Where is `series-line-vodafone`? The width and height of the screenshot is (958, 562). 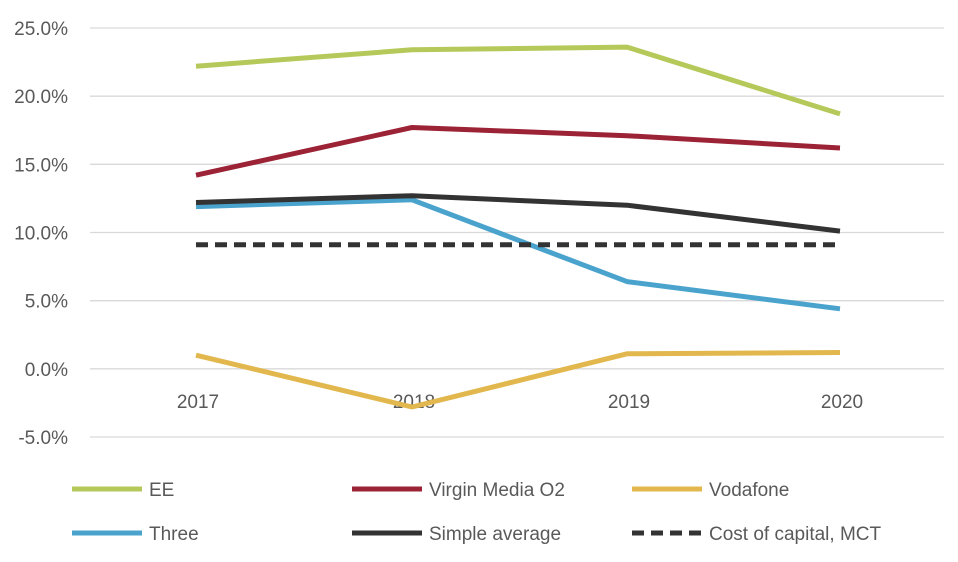 series-line-vodafone is located at coordinates (518, 380).